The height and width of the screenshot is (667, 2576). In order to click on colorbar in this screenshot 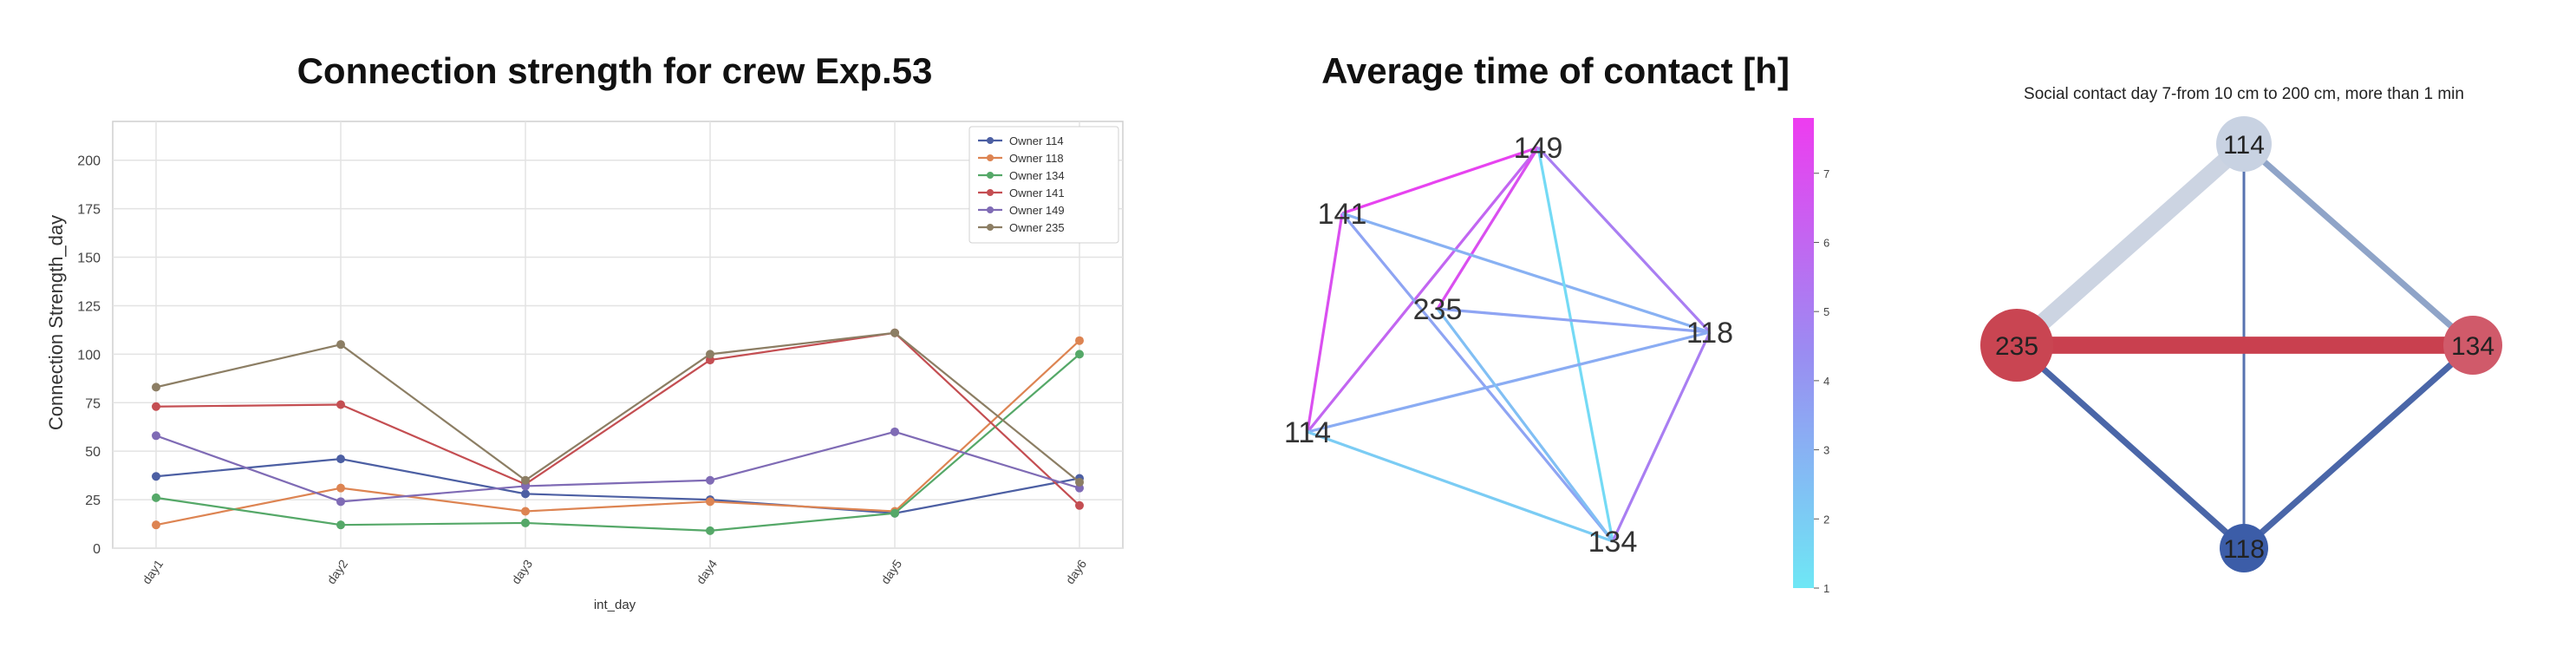, I will do `click(1804, 353)`.